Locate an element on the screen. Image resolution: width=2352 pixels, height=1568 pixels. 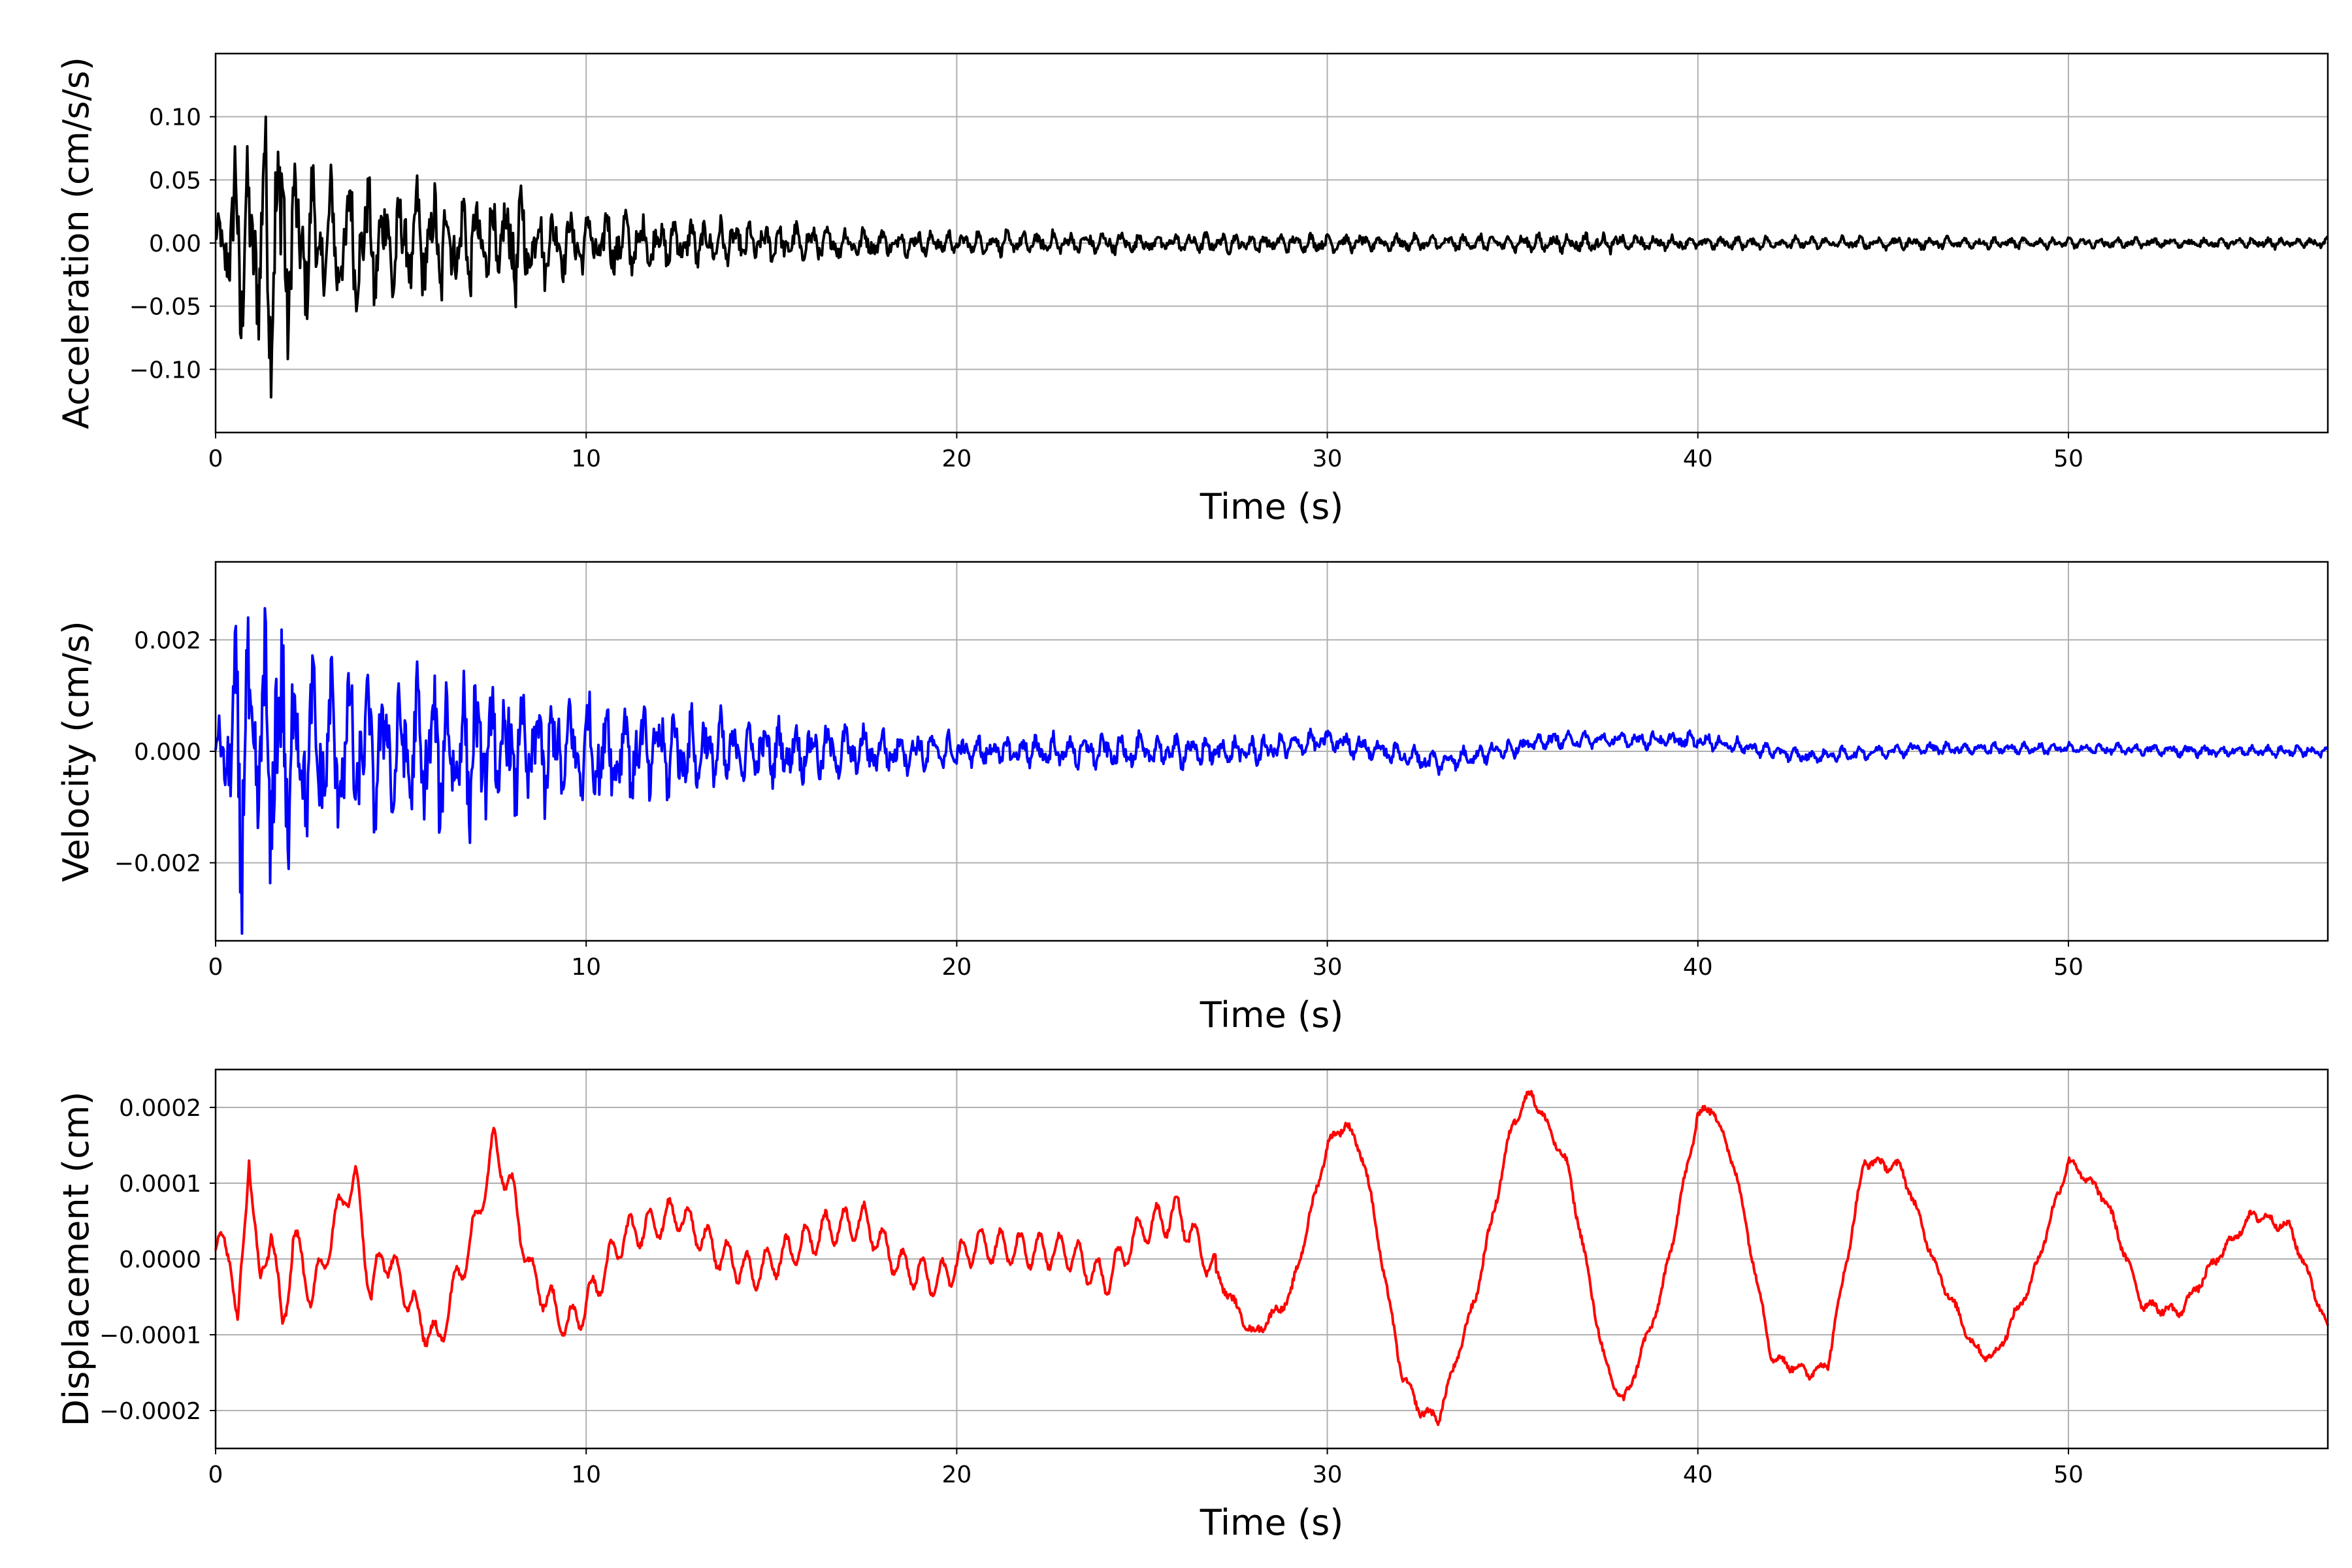
acceleration-x-tick-label: 0 is located at coordinates (215, 459).